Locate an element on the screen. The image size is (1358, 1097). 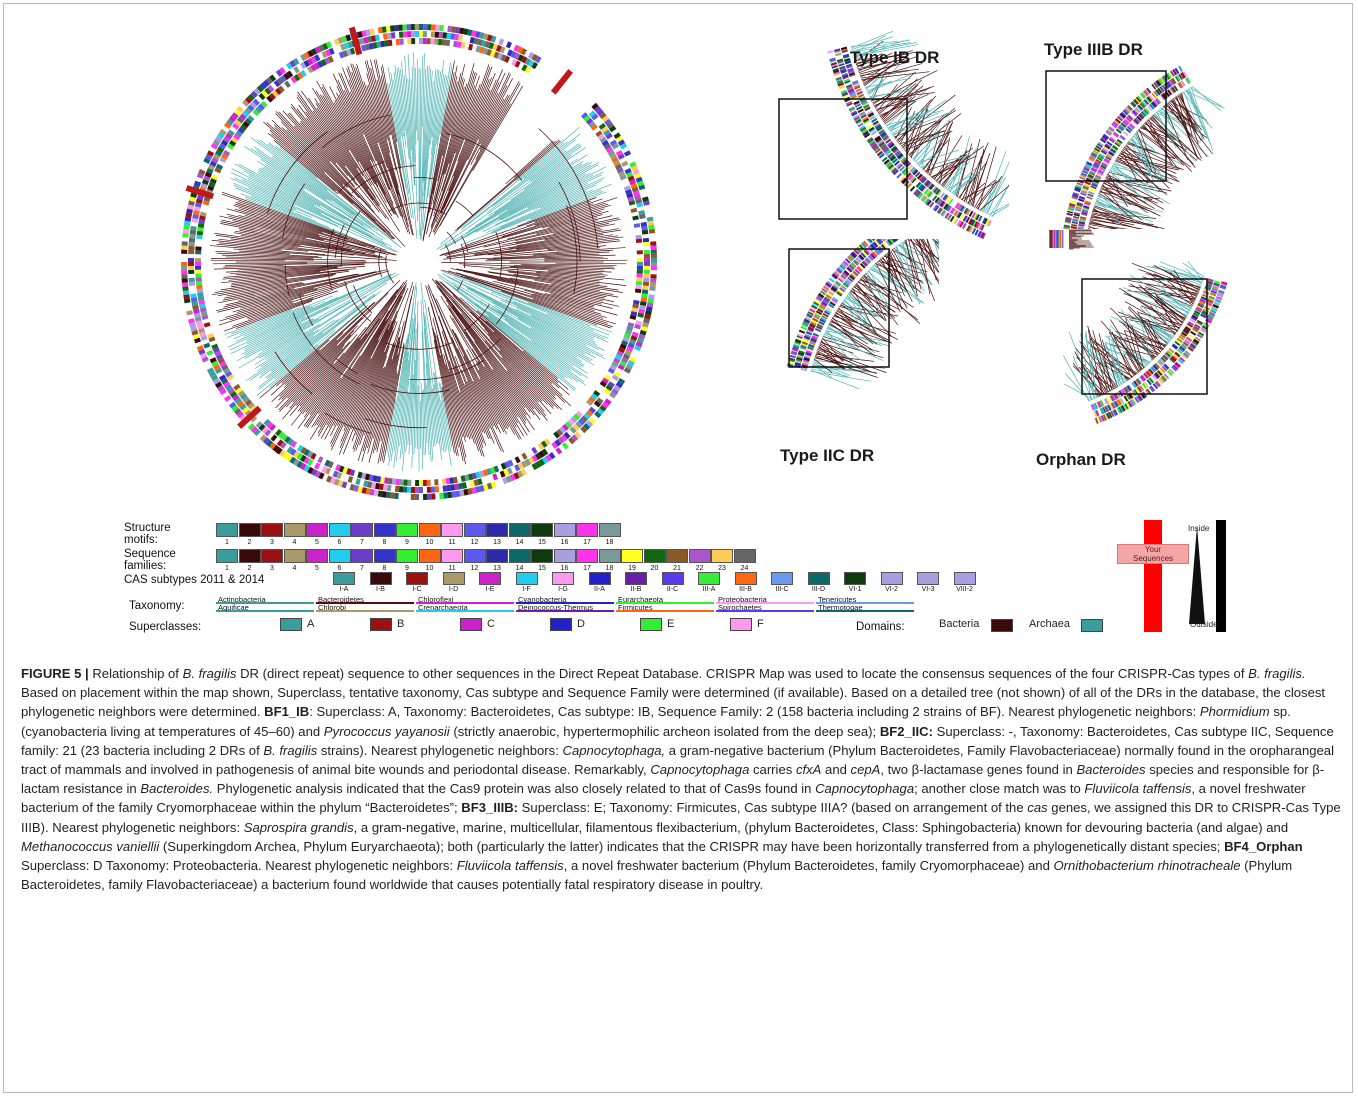
caption-segment: Relationship of is located at coordinates (135, 673).